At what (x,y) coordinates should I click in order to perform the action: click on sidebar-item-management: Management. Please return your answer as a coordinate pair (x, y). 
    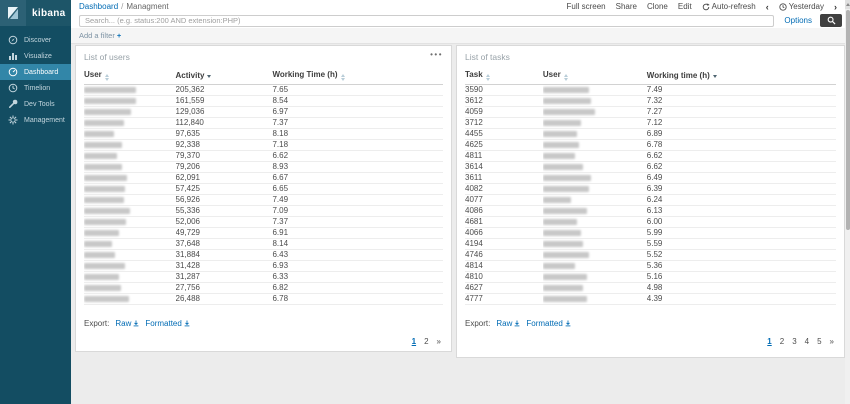
    Looking at the image, I should click on (35, 120).